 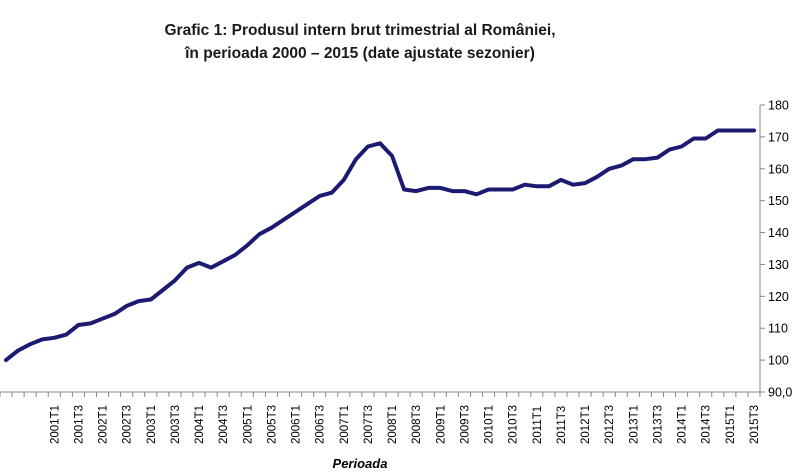 I want to click on x-tick-label: 2004T1, so click(x=200, y=424).